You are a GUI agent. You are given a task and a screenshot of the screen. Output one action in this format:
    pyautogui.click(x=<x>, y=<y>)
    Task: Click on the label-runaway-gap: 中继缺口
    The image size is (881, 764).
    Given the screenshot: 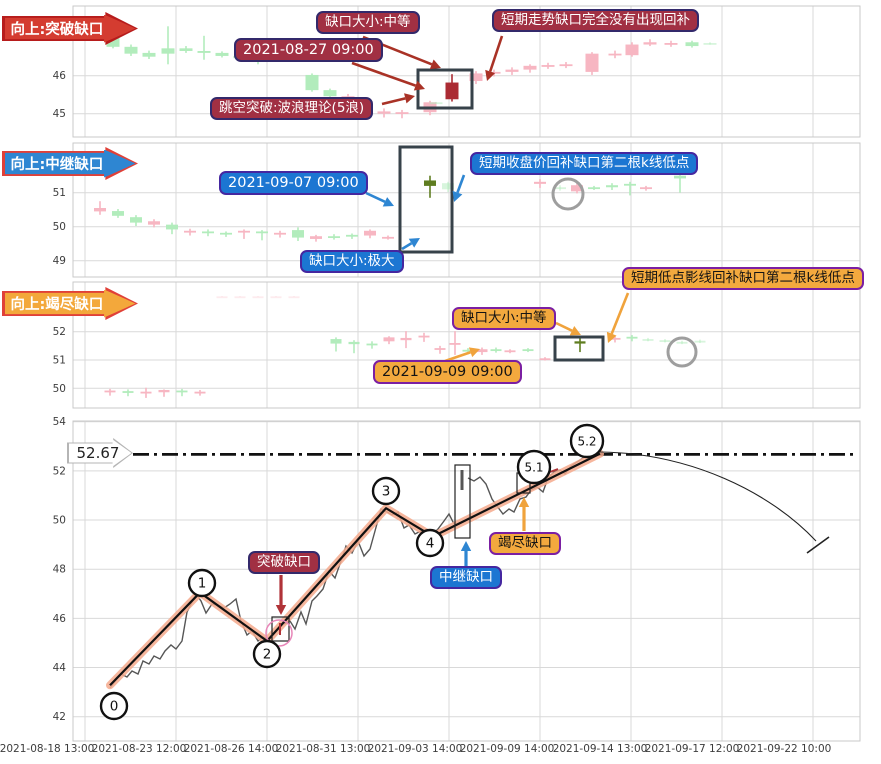 What is the action you would take?
    pyautogui.click(x=466, y=577)
    